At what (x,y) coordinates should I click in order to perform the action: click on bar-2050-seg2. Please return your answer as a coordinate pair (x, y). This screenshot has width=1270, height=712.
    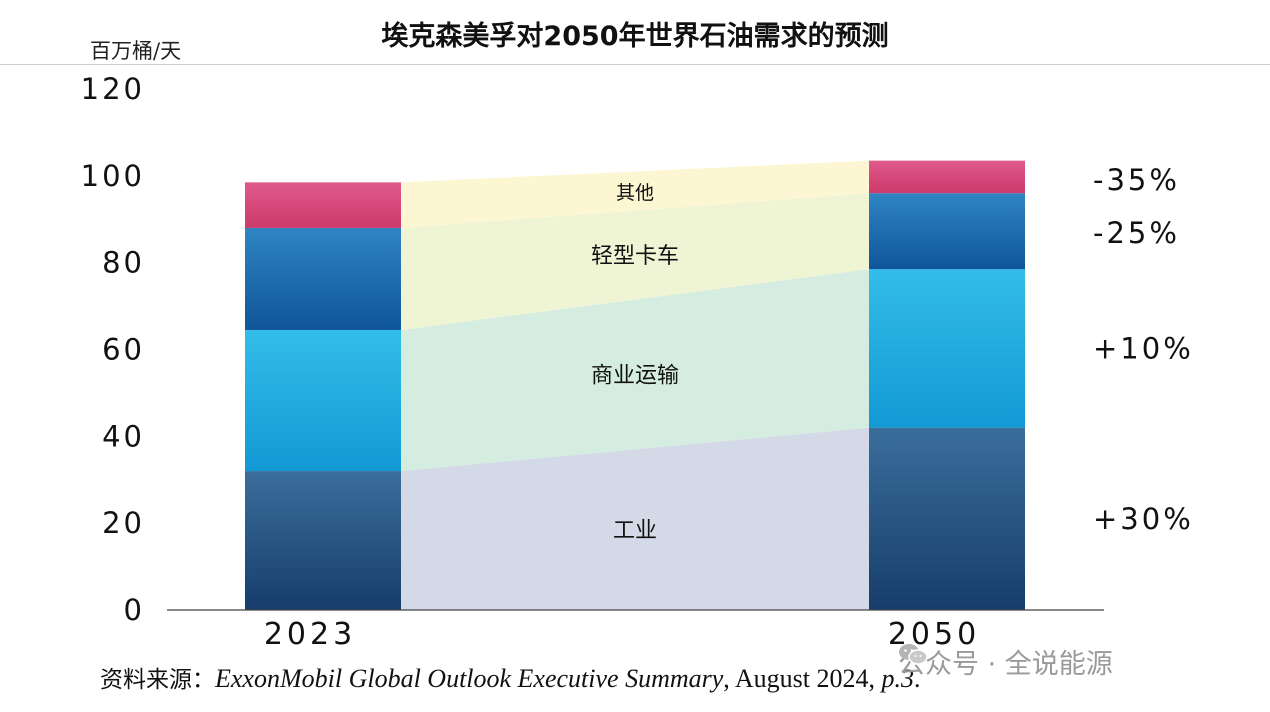
    Looking at the image, I should click on (947, 231).